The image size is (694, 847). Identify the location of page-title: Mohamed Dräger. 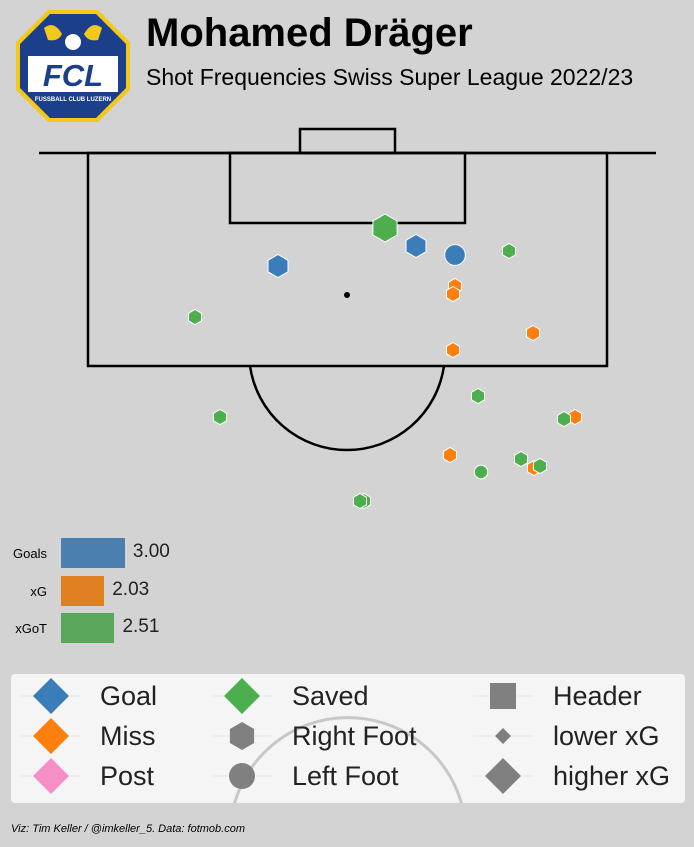
(309, 33).